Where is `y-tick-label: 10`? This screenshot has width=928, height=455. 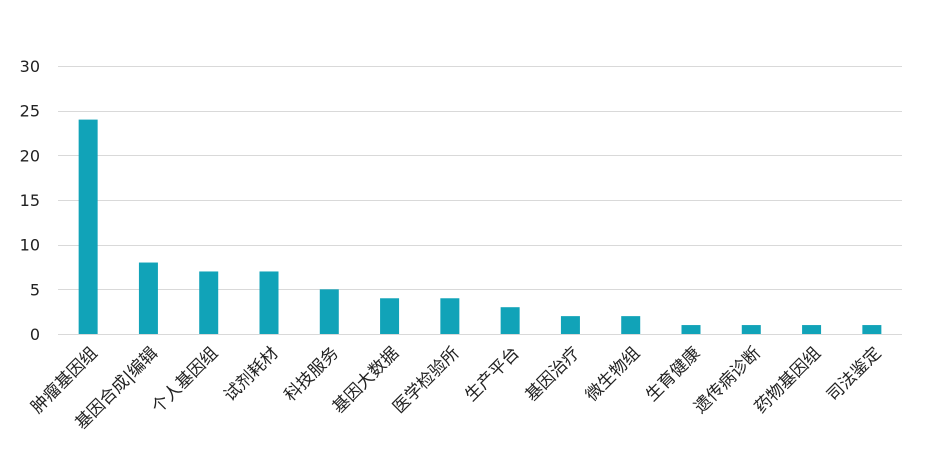
y-tick-label: 10 is located at coordinates (30, 245).